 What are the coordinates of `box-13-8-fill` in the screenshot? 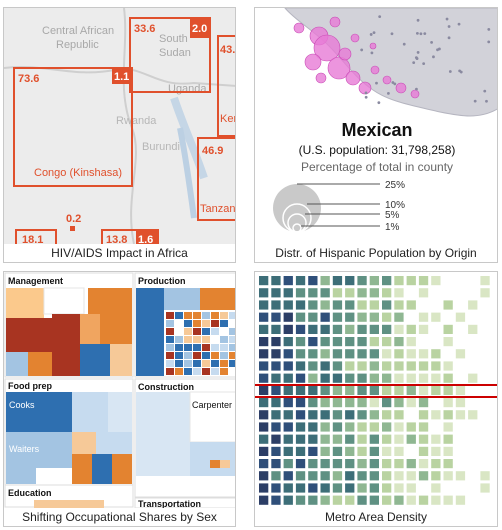 It's located at (147, 237).